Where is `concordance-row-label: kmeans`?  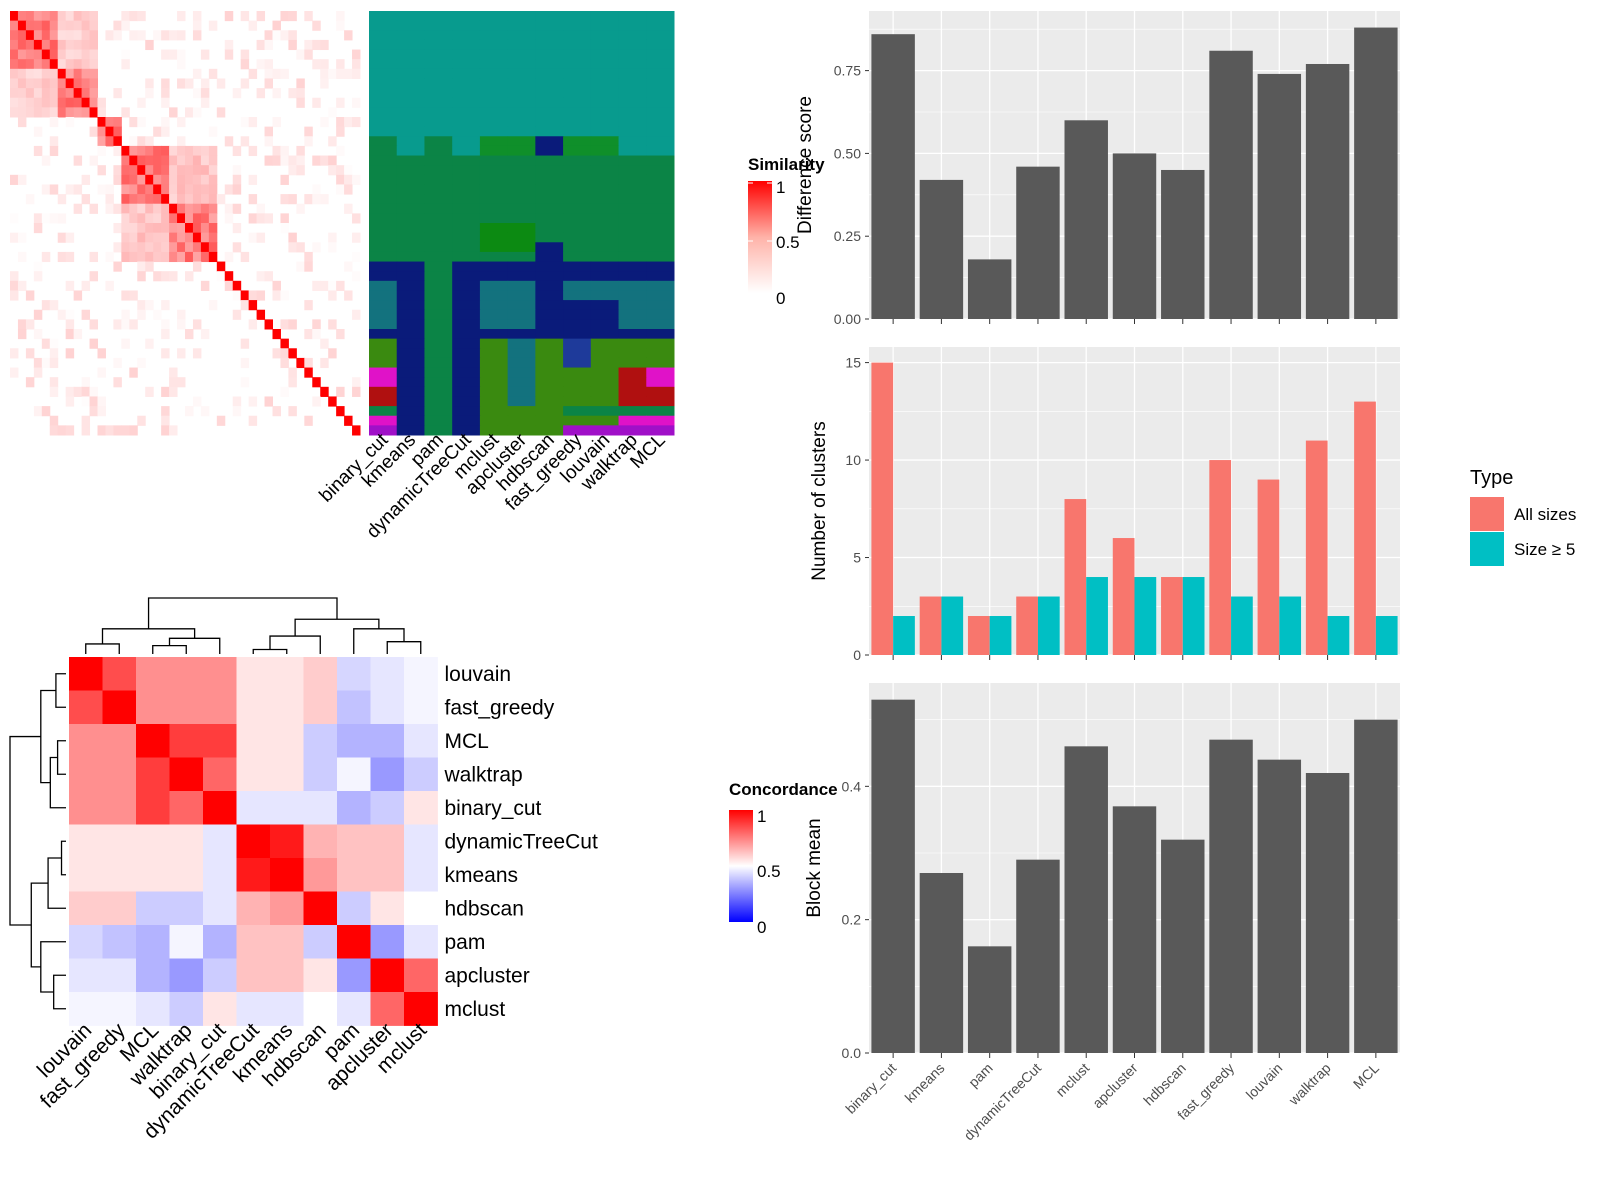 concordance-row-label: kmeans is located at coordinates (482, 875).